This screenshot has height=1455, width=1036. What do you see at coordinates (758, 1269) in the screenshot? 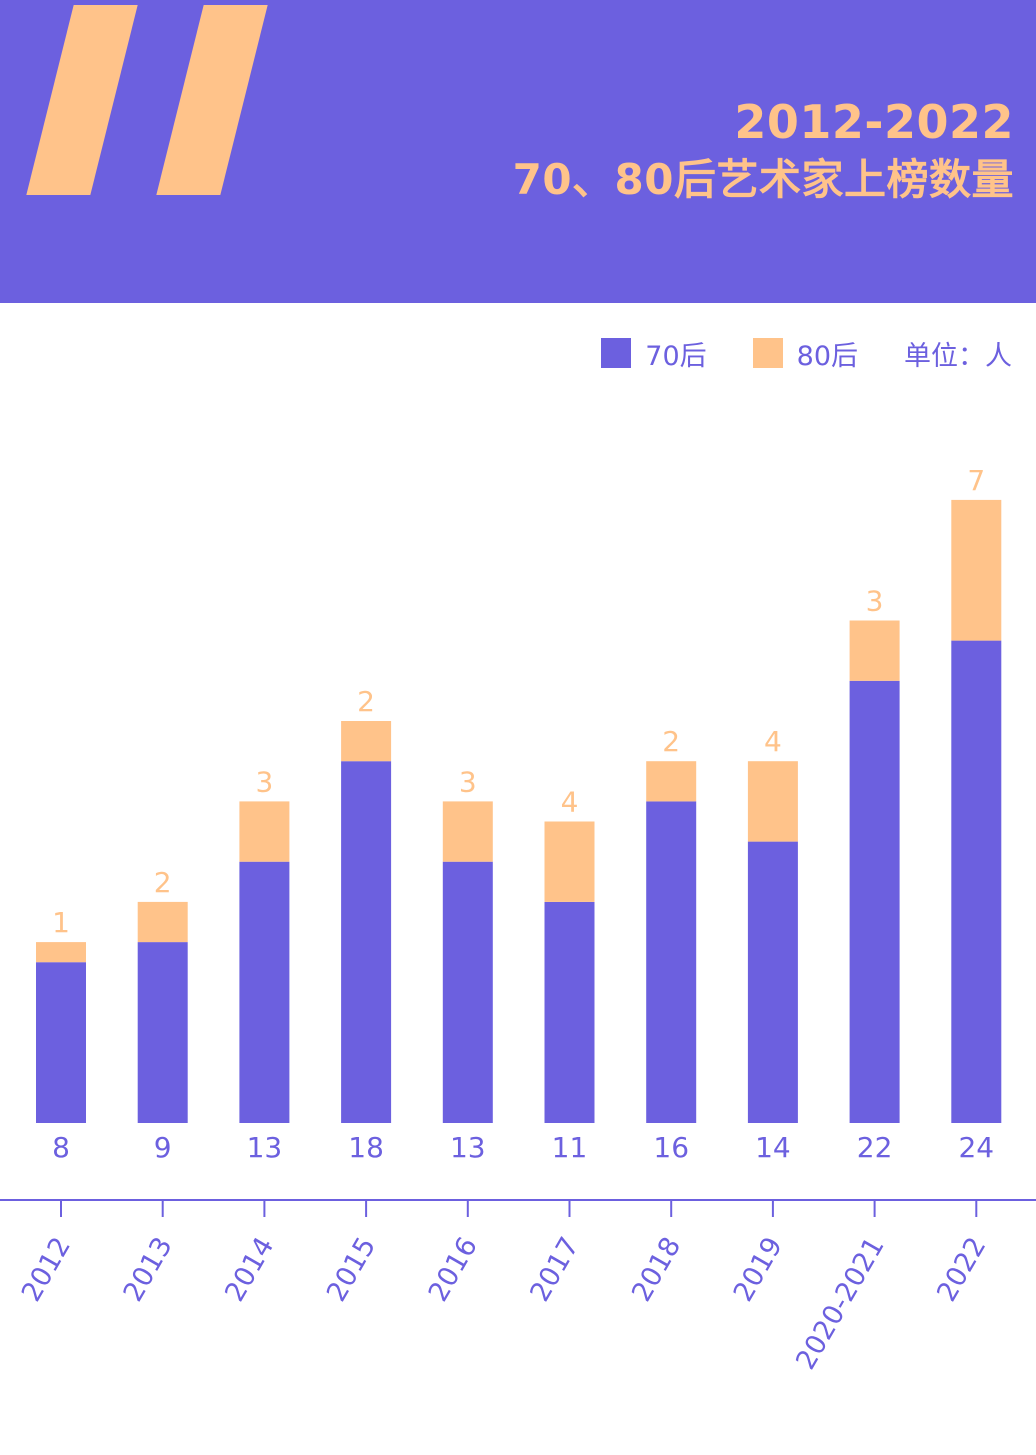
I see `x-tick-label-2019: 2019` at bounding box center [758, 1269].